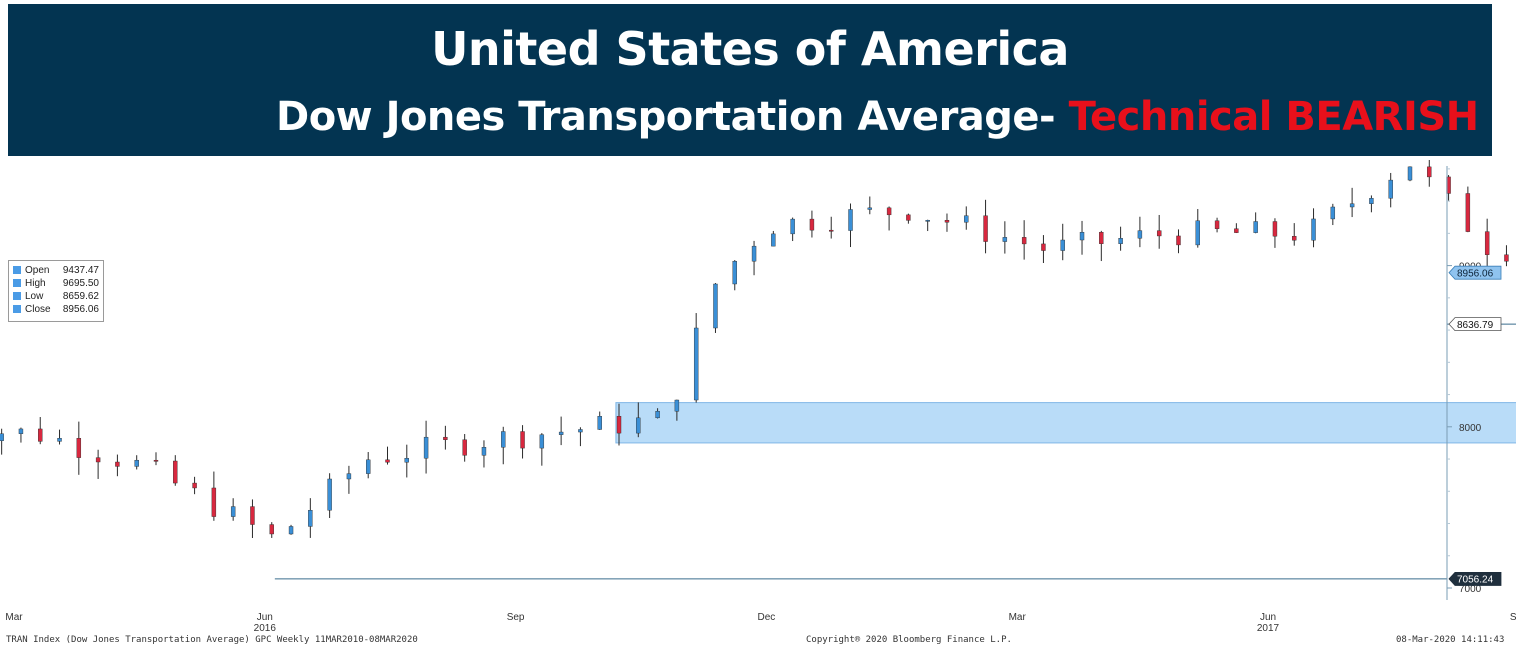 The image size is (1516, 654). What do you see at coordinates (57, 283) in the screenshot?
I see `ohlc-high: High 9695.50` at bounding box center [57, 283].